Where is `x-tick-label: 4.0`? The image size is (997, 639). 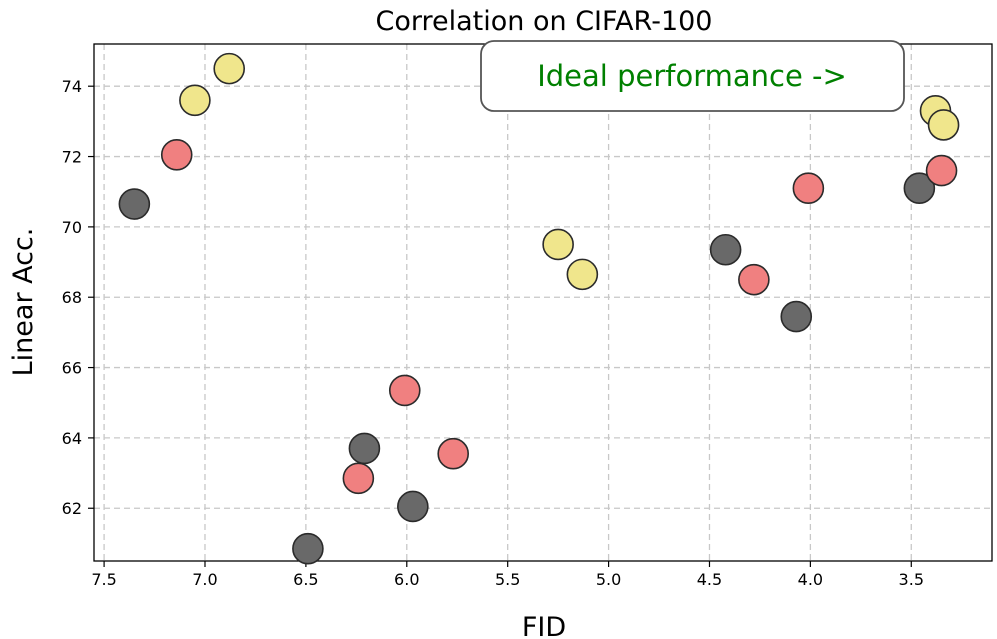
x-tick-label: 4.0 is located at coordinates (810, 579).